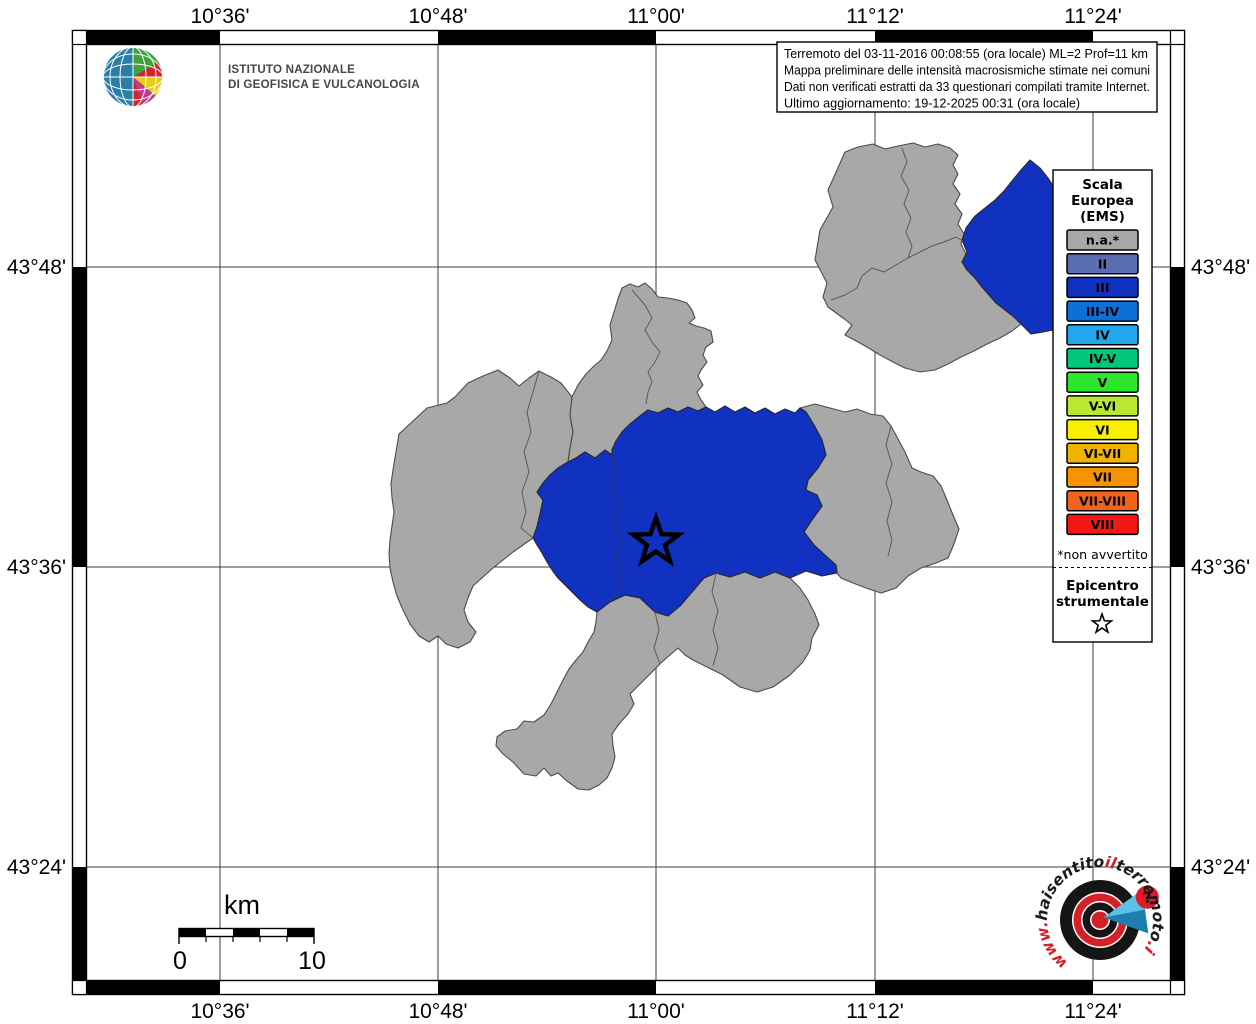 The image size is (1256, 1024). I want to click on legend-item-vii: VII, so click(1102, 477).